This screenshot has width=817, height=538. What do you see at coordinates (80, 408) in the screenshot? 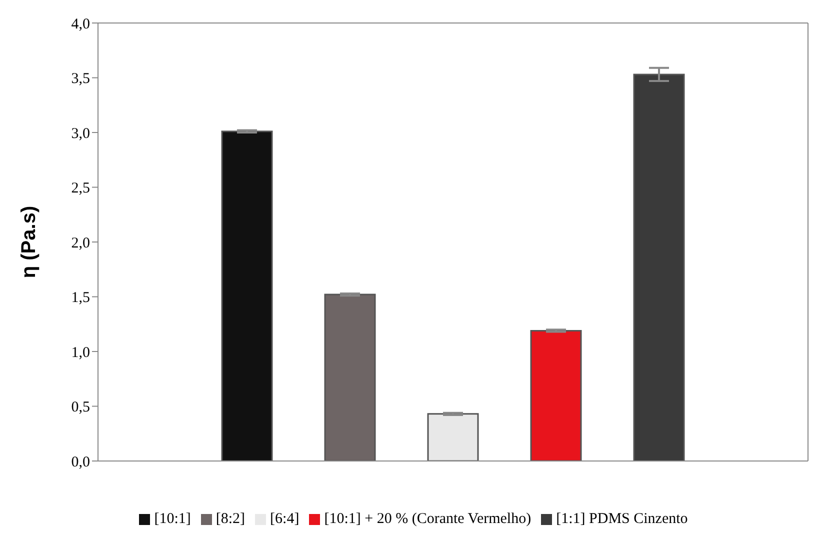
I see `y-tick-label: 0,5` at bounding box center [80, 408].